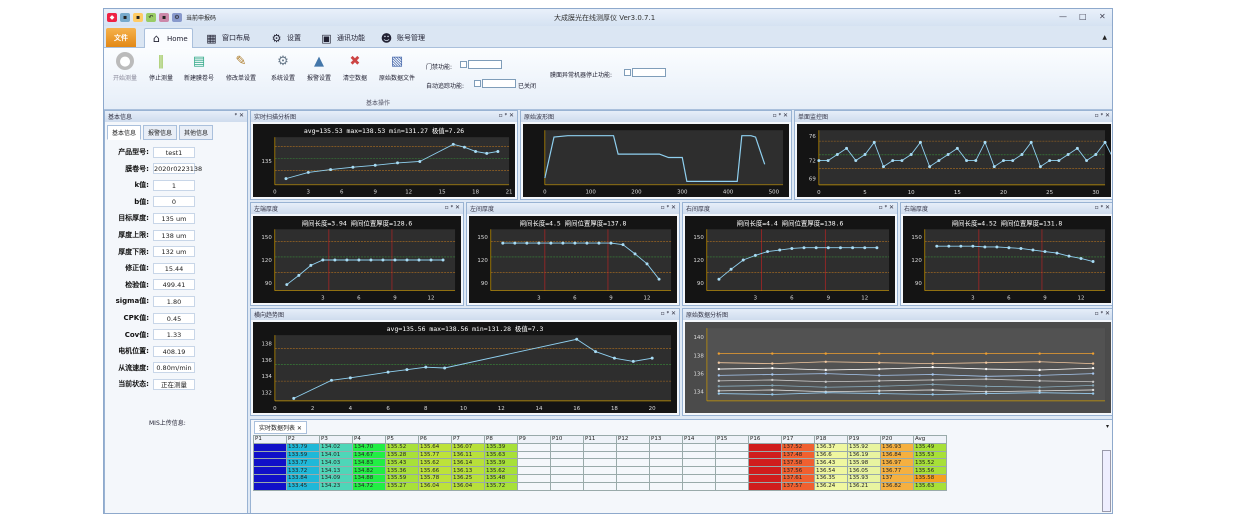 This screenshot has width=1238, height=525. Describe the element at coordinates (649, 72) in the screenshot. I see `stop-on-fault-field` at that location.